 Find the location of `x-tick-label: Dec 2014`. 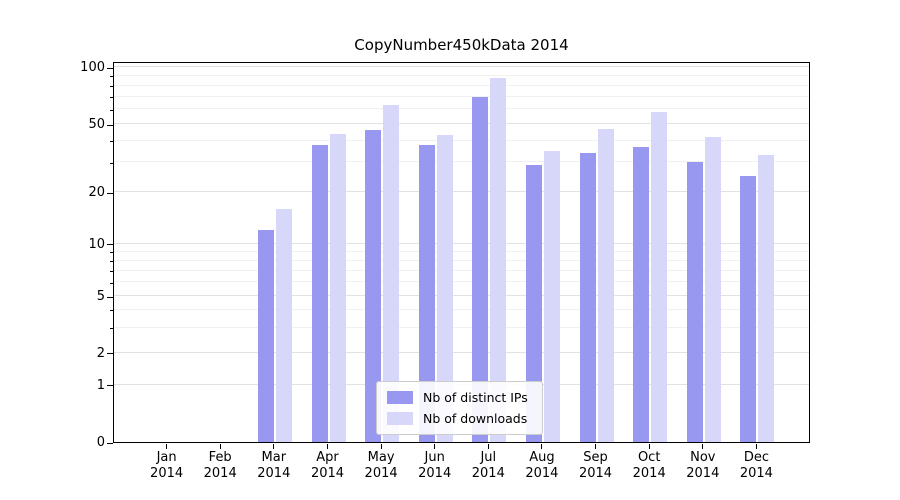

x-tick-label: Dec 2014 is located at coordinates (756, 466).